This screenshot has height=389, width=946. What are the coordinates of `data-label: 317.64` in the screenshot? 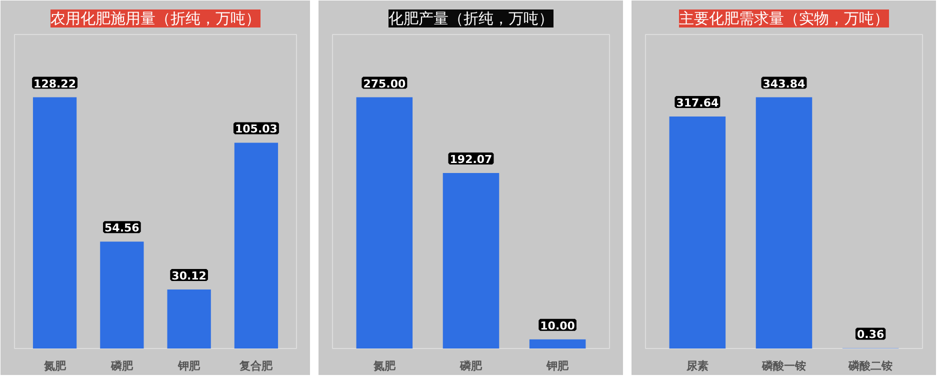 It's located at (698, 103).